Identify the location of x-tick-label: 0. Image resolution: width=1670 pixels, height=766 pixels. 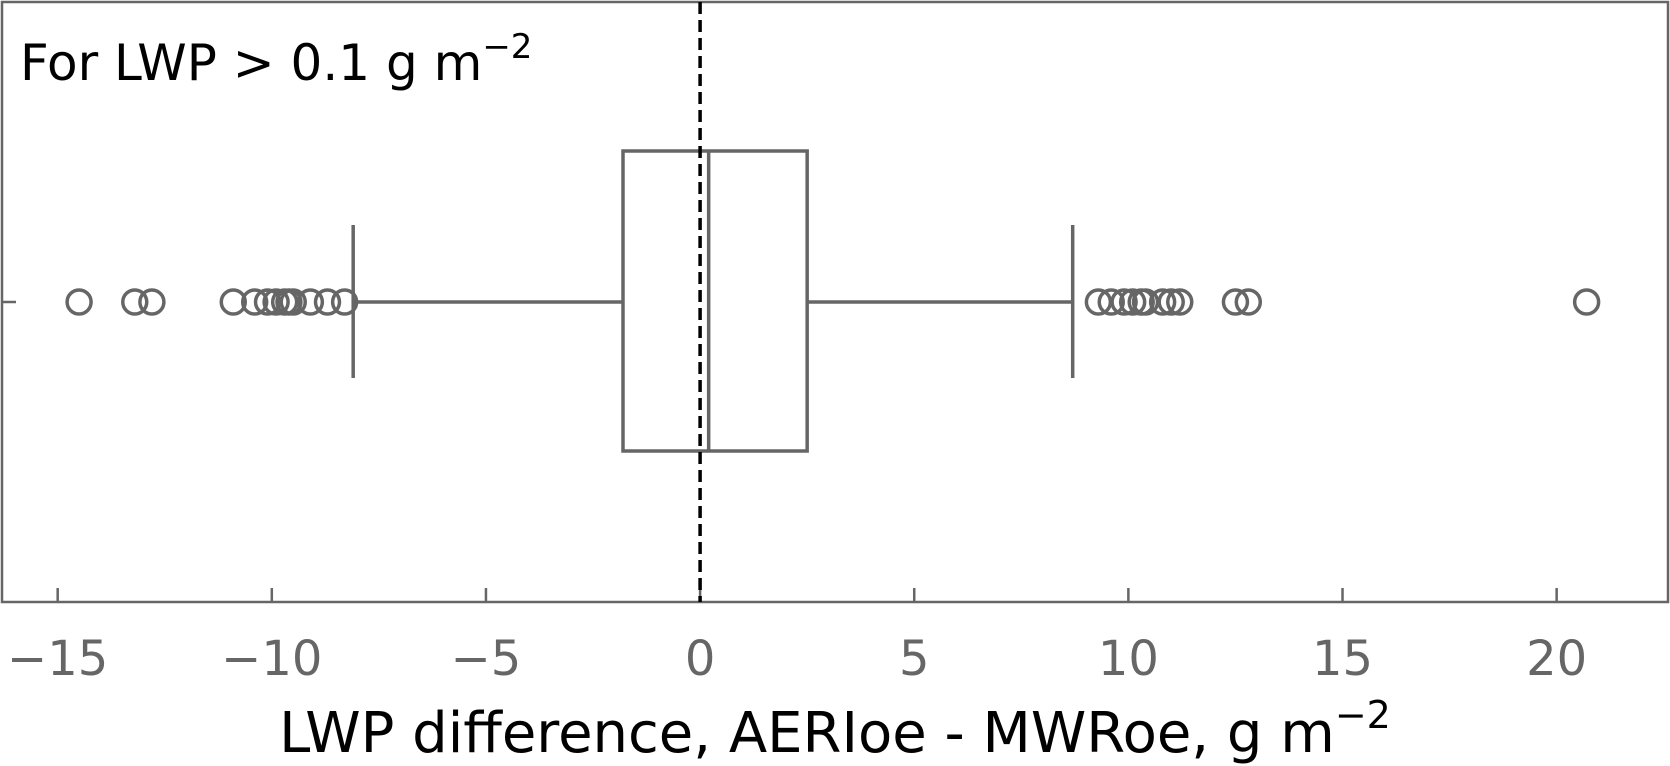
(700, 659).